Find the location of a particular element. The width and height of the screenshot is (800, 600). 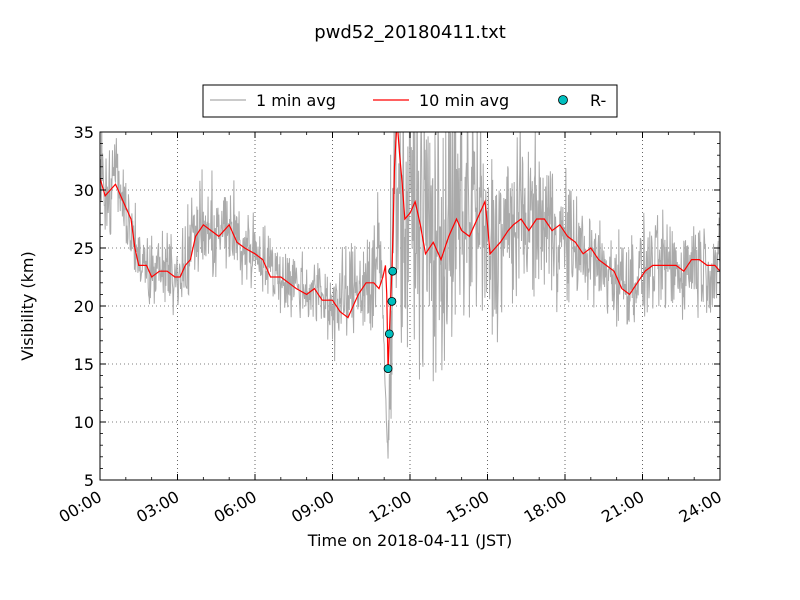

x-axis-label: Time on 2018-04-11 (JST) is located at coordinates (409, 540).